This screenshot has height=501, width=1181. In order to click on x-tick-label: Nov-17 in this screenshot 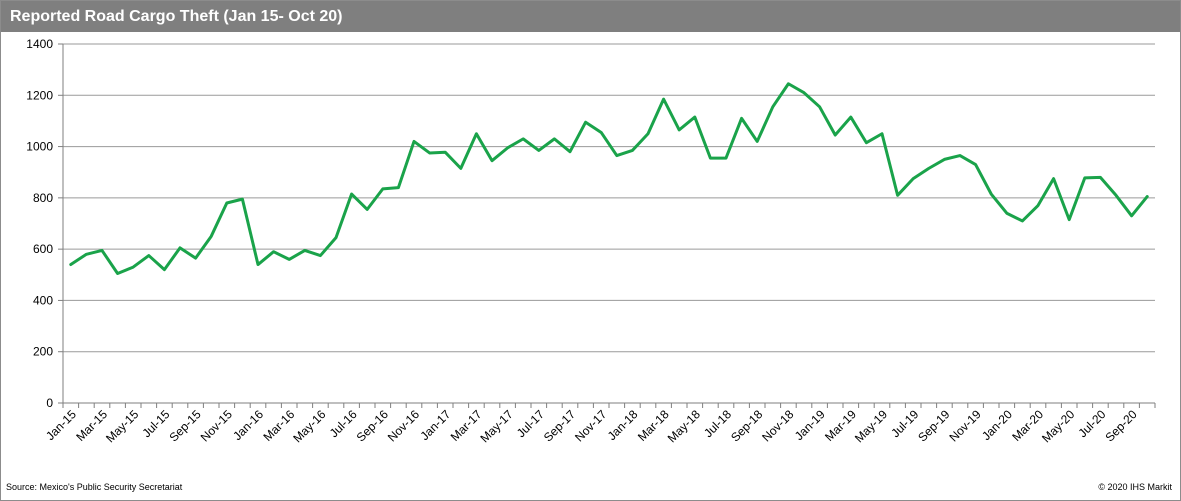, I will do `click(590, 425)`.